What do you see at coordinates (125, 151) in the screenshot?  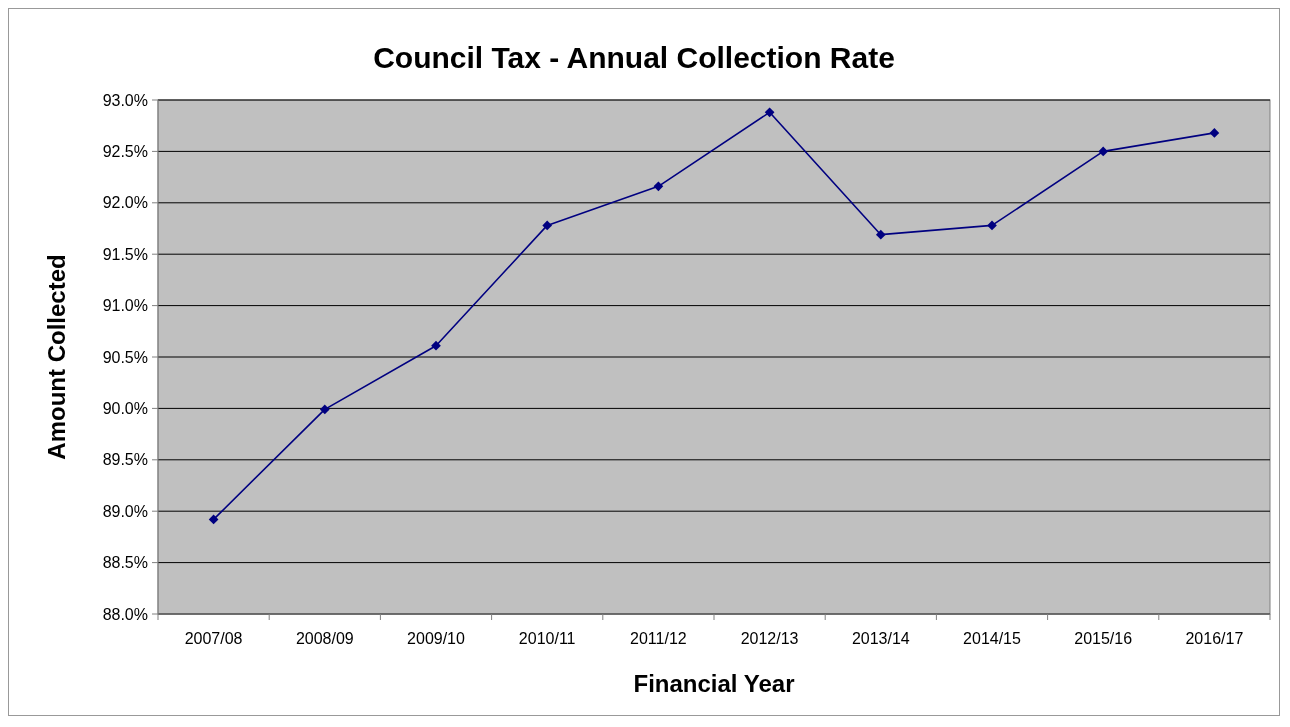 I see `y-tick-label: 92.5%` at bounding box center [125, 151].